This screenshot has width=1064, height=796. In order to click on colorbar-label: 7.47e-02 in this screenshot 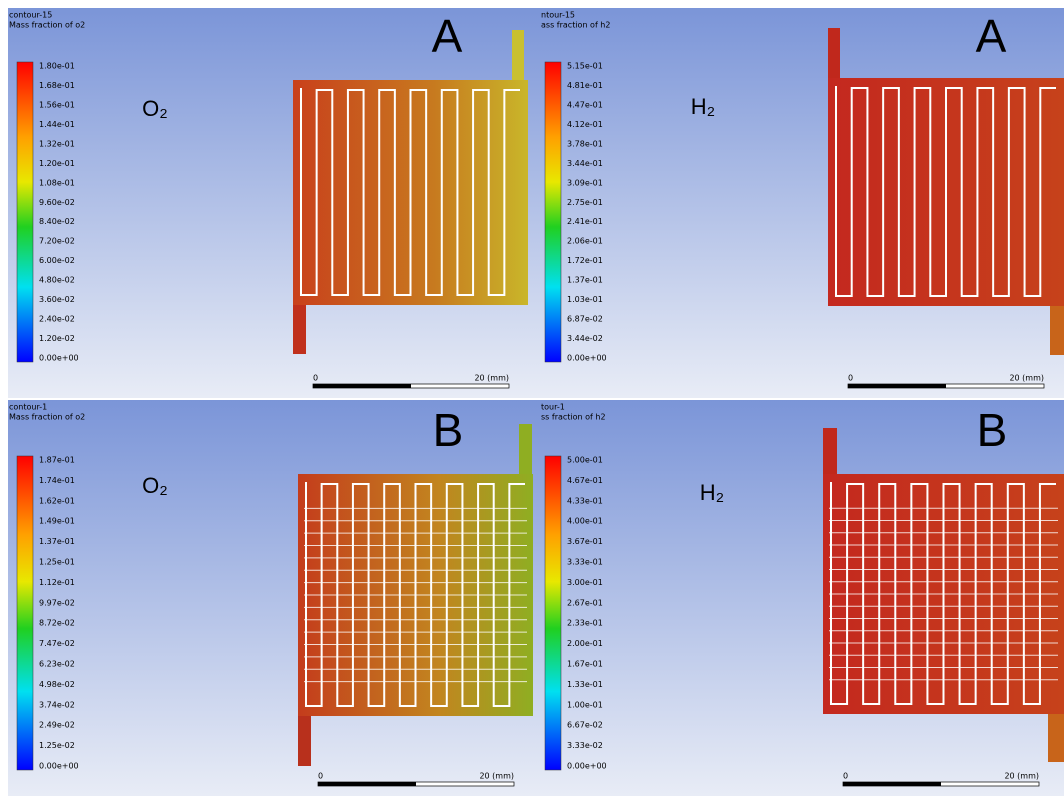, I will do `click(57, 643)`.